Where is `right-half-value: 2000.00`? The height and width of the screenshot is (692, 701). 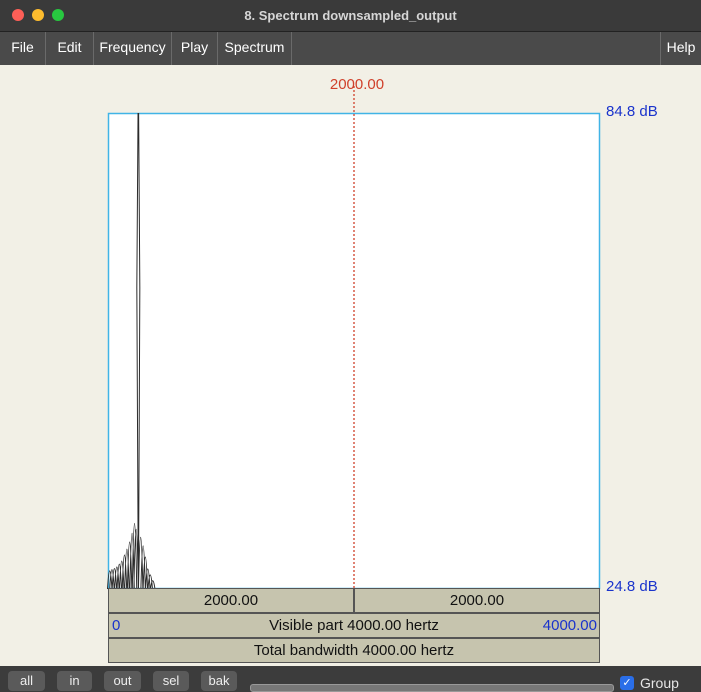 right-half-value: 2000.00 is located at coordinates (477, 600).